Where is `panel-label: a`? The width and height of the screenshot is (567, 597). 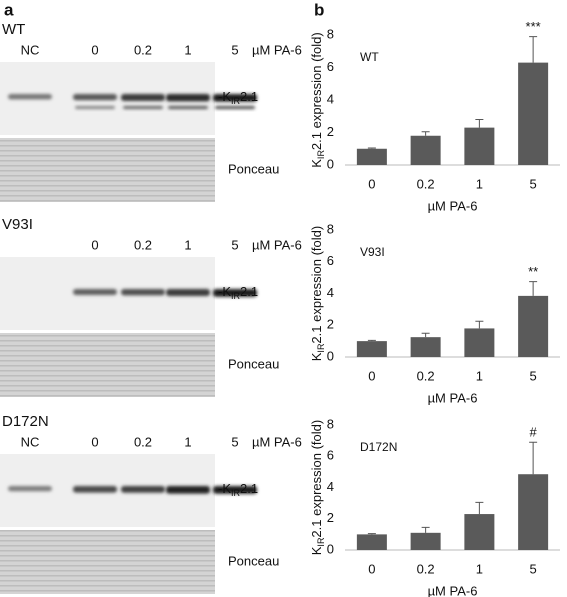
panel-label: a is located at coordinates (9, 9).